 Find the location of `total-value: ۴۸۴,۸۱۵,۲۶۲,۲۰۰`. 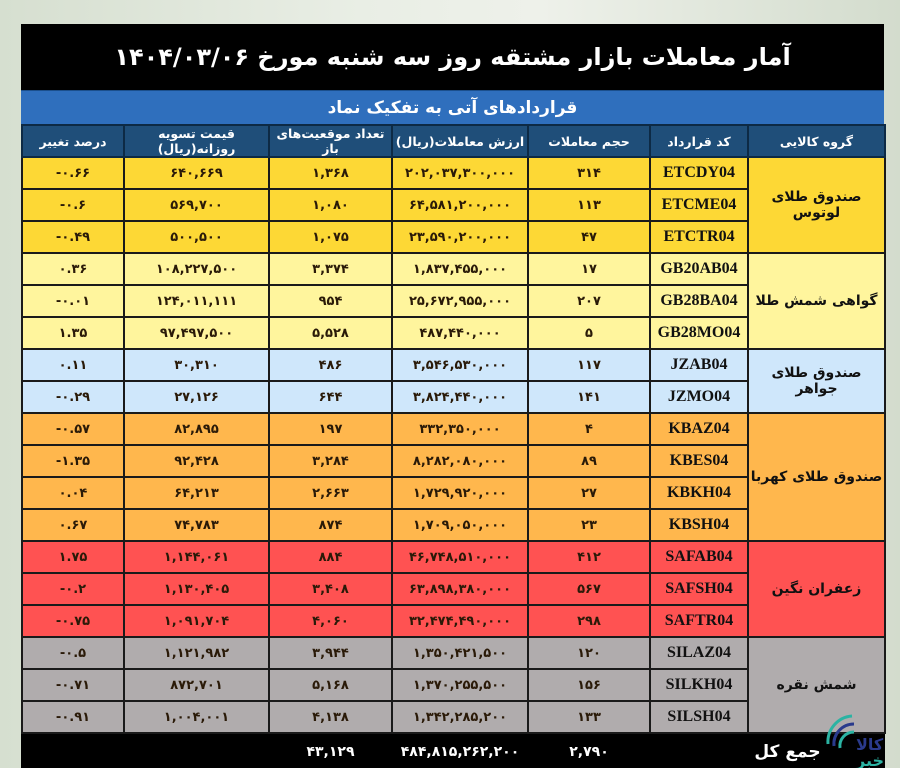

total-value: ۴۸۴,۸۱۵,۲۶۲,۲۰۰ is located at coordinates (460, 750).